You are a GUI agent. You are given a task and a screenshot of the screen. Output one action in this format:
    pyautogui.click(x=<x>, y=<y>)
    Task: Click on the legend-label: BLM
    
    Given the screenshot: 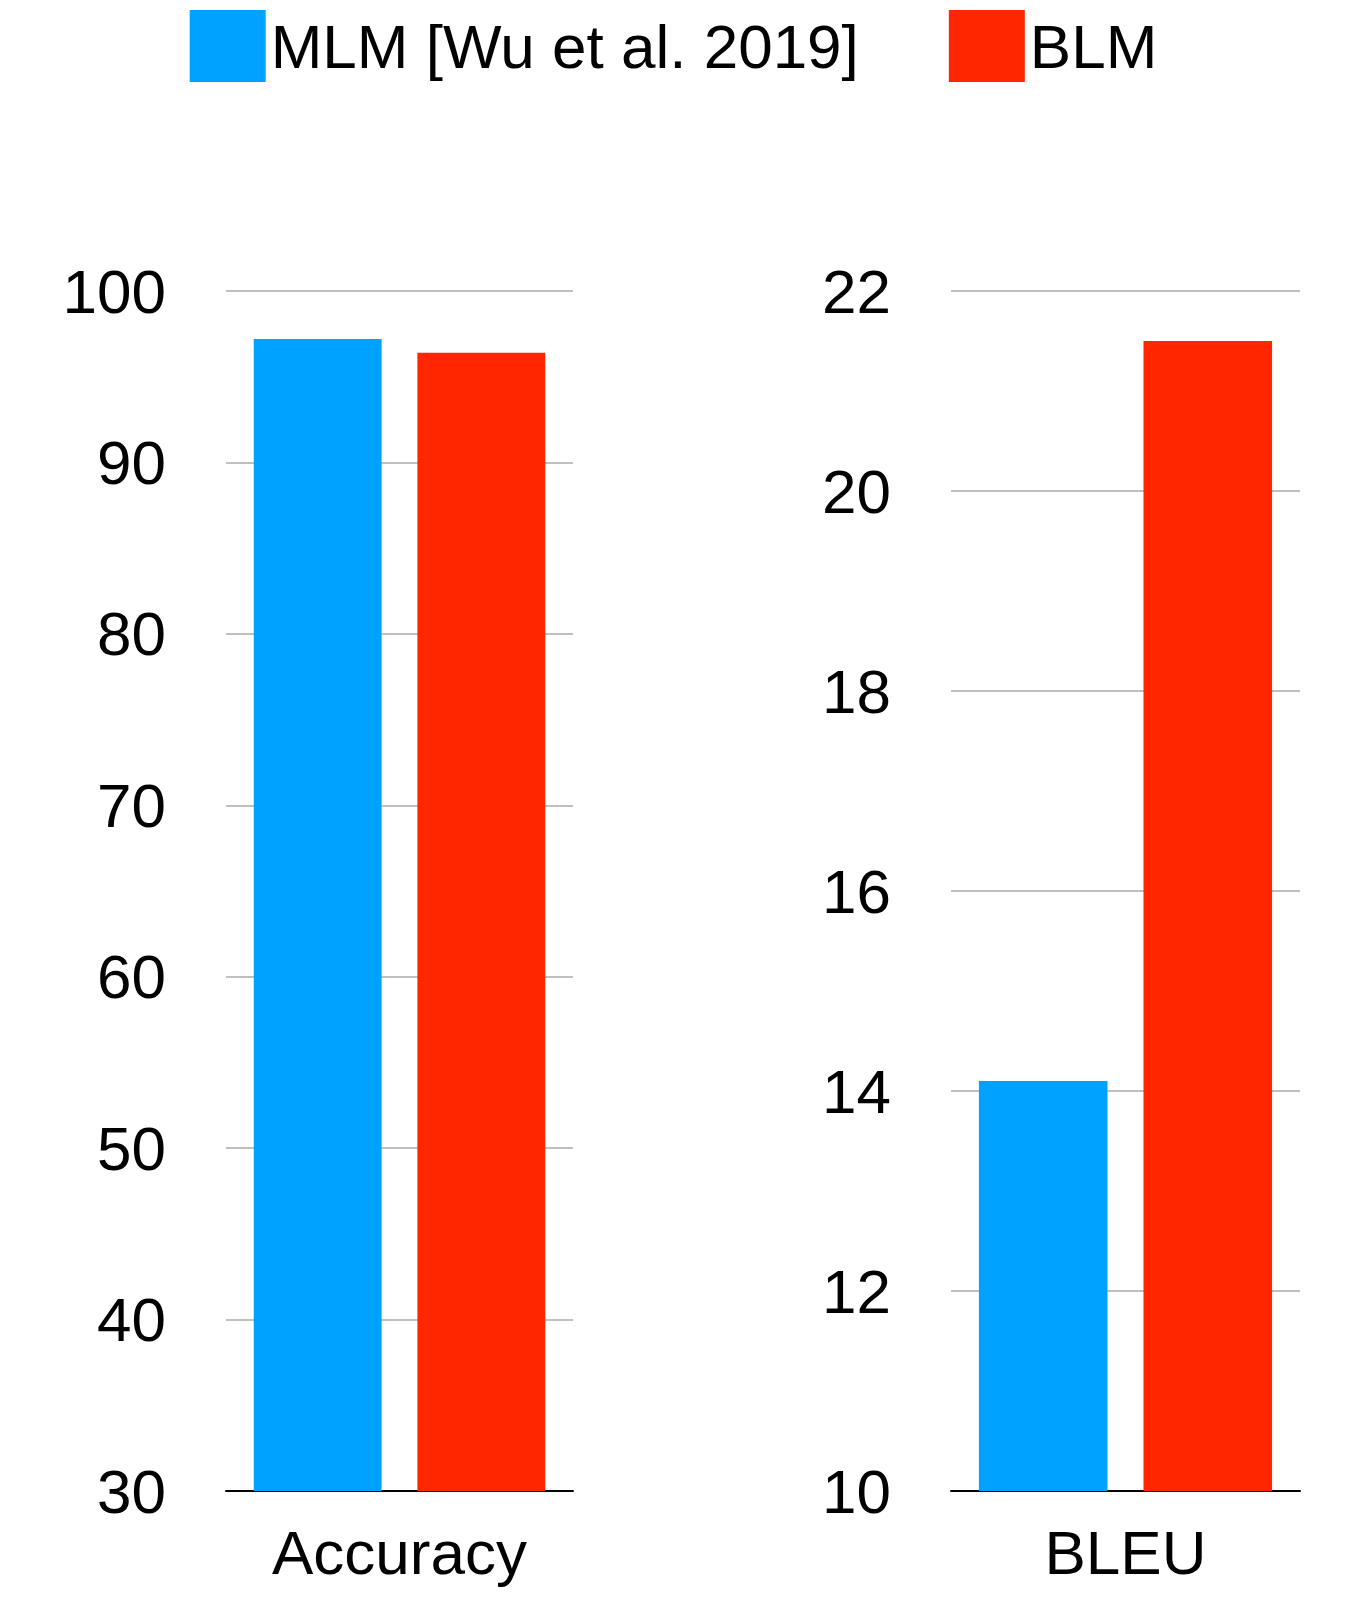 What is the action you would take?
    pyautogui.click(x=1093, y=46)
    